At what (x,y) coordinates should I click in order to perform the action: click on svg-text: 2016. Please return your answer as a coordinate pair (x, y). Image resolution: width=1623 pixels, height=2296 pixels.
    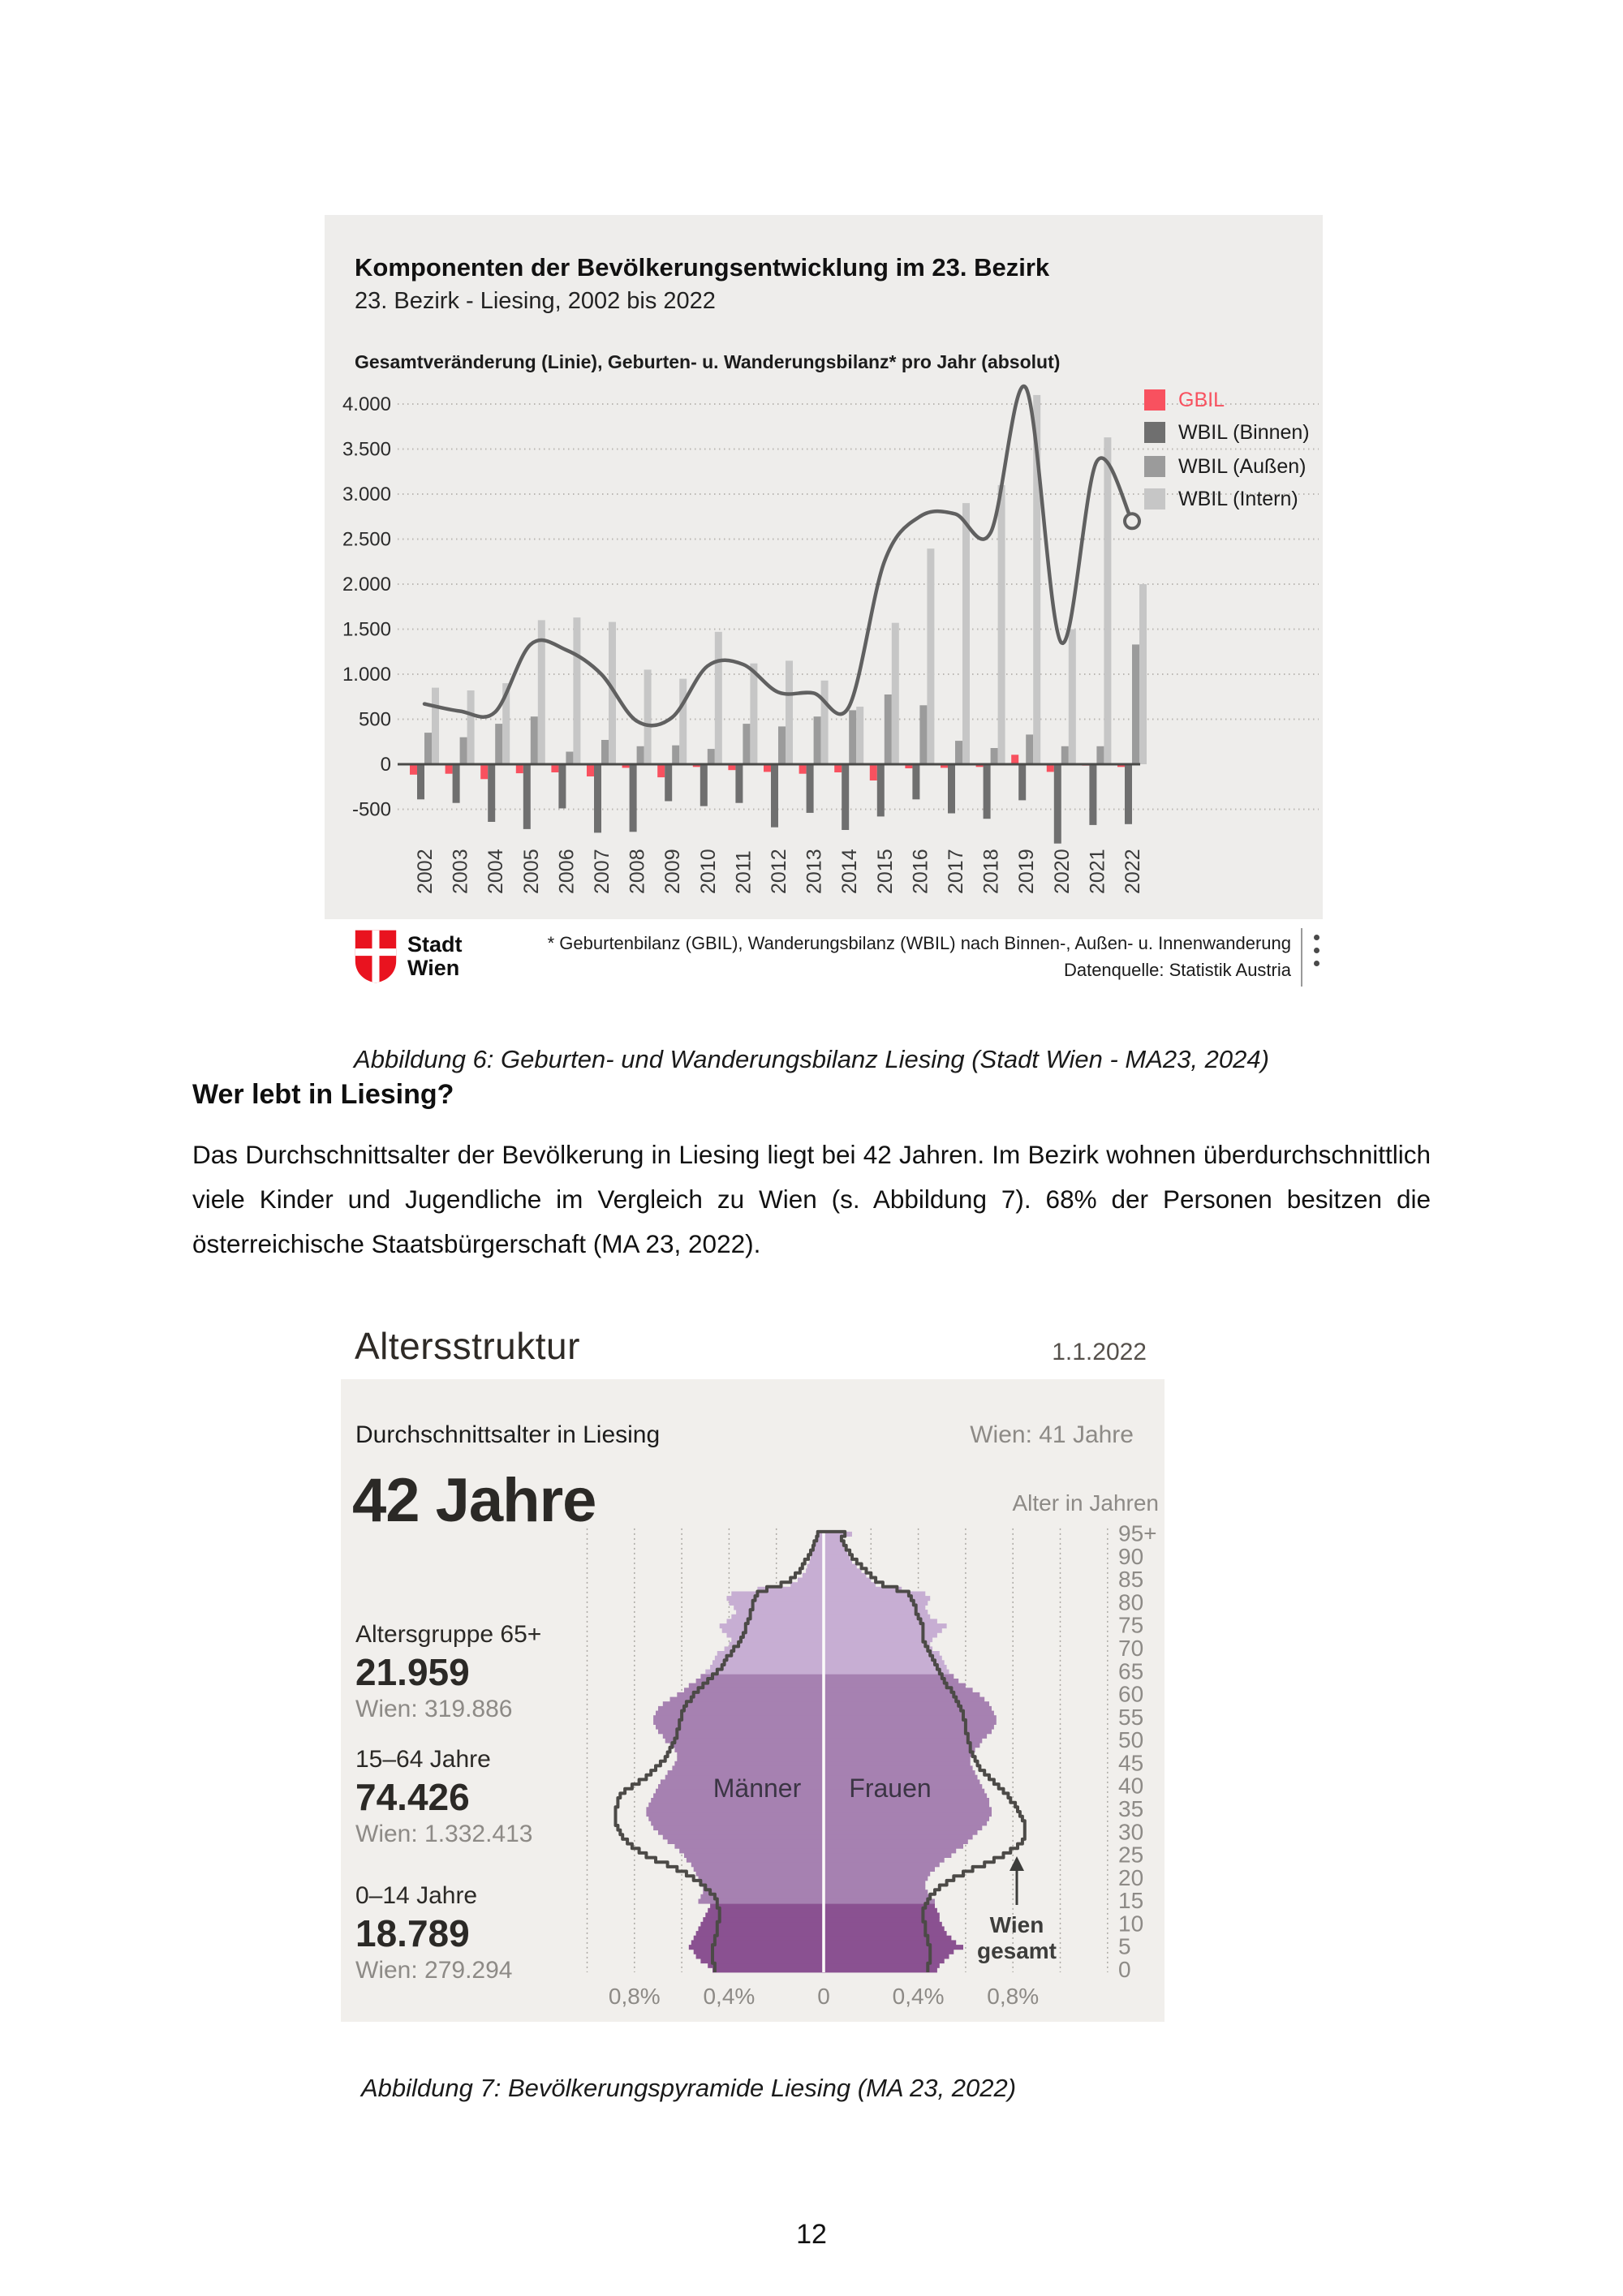
    Looking at the image, I should click on (920, 871).